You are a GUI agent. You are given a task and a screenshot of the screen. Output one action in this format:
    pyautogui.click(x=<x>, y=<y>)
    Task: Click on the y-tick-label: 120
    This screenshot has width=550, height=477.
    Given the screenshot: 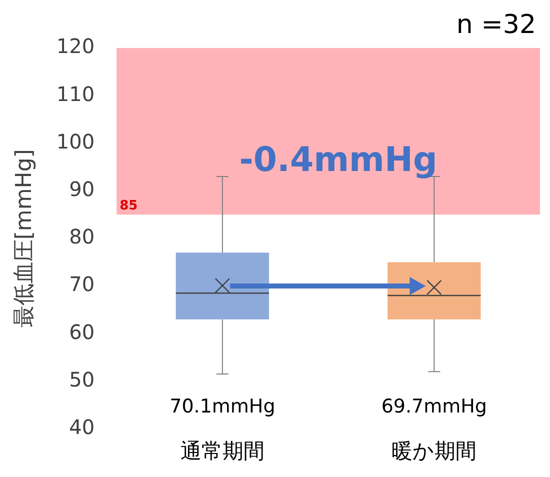 What is the action you would take?
    pyautogui.click(x=75, y=46)
    